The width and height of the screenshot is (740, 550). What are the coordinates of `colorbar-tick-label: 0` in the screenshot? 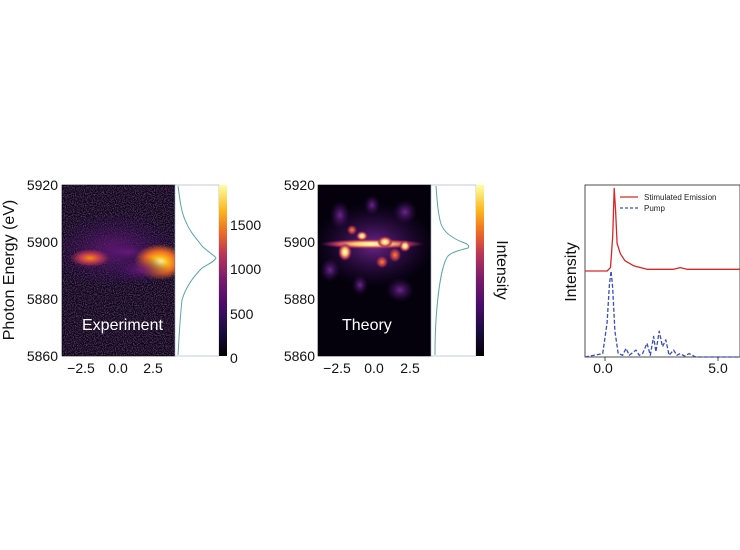 It's located at (234, 358).